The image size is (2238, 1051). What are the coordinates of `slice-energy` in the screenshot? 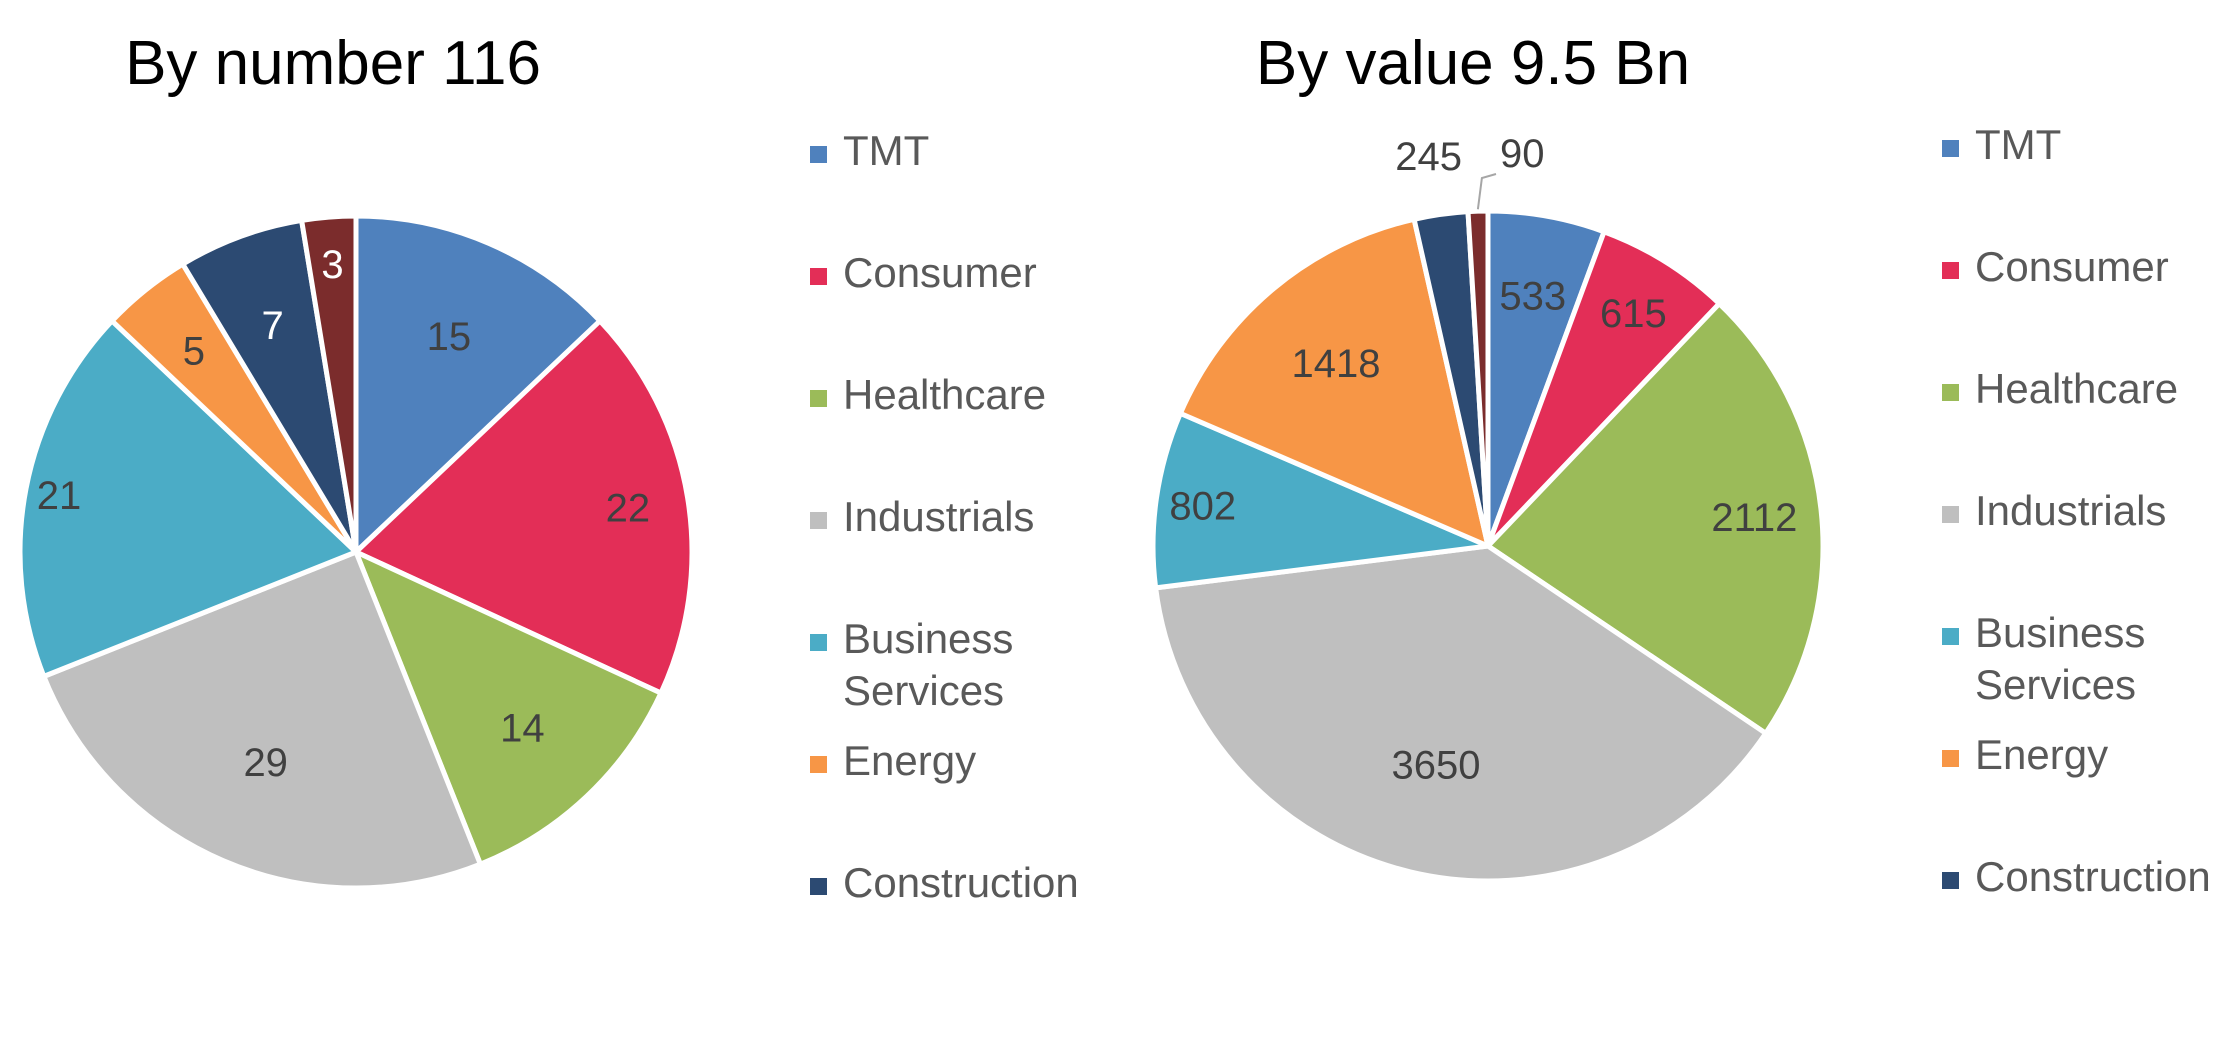 It's located at (1334, 382).